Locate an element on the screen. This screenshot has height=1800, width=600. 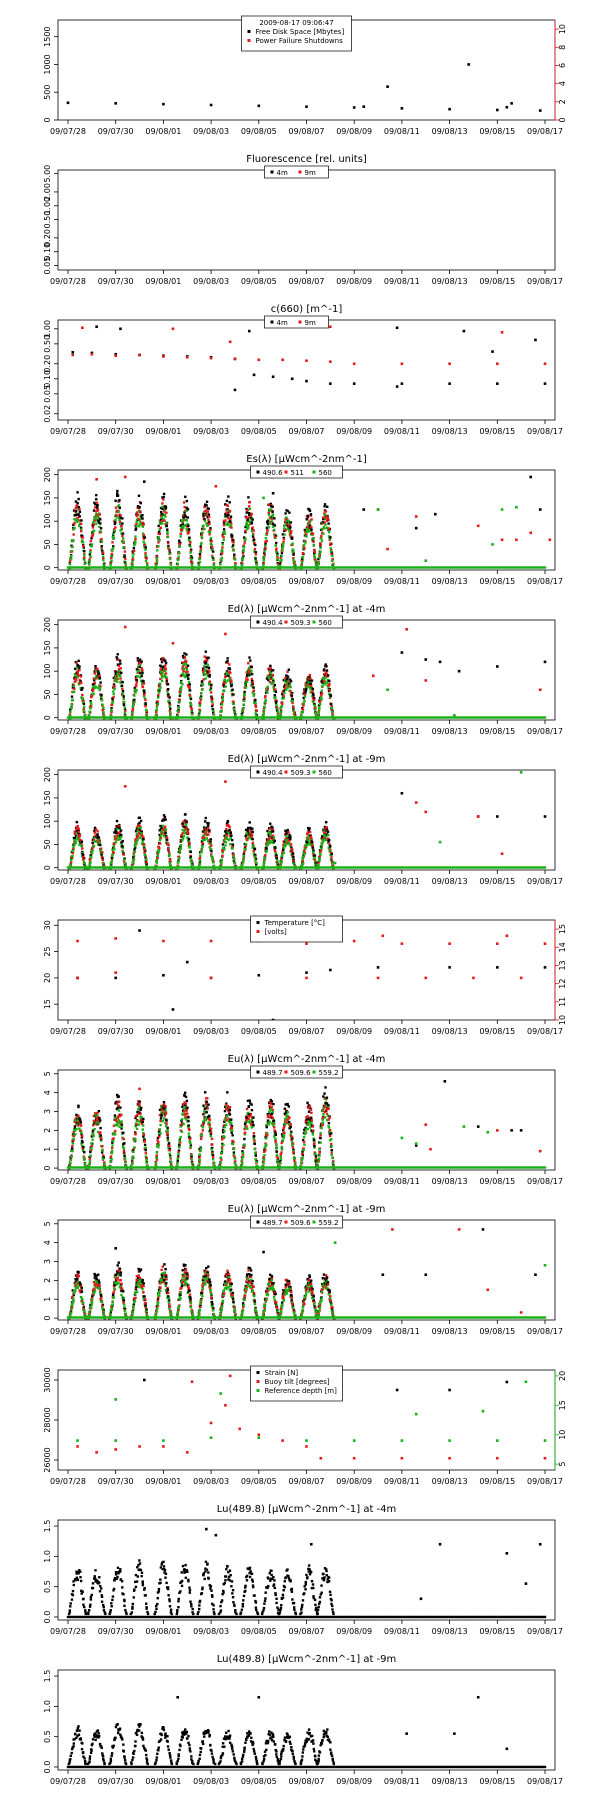
y-tick-label: 0.20 is located at coordinates (47, 364).